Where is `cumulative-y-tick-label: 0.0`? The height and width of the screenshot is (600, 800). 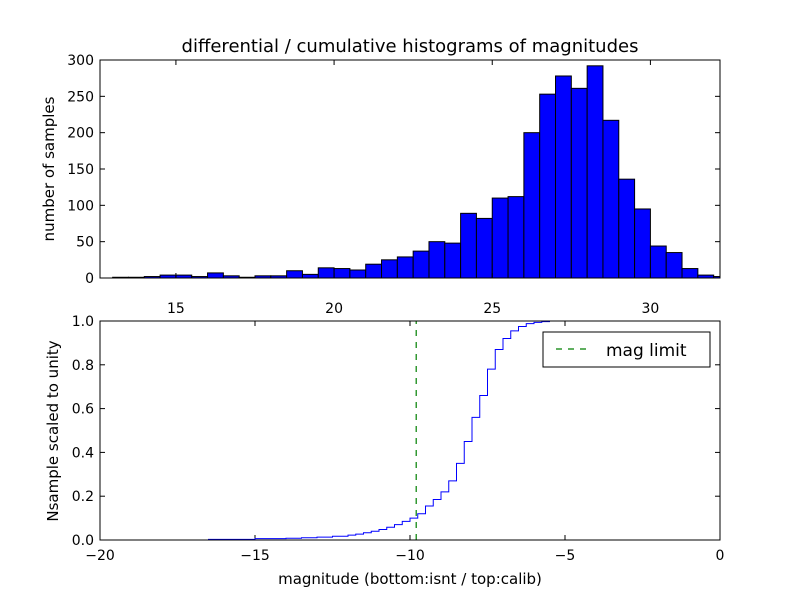
cumulative-y-tick-label: 0.0 is located at coordinates (83, 541).